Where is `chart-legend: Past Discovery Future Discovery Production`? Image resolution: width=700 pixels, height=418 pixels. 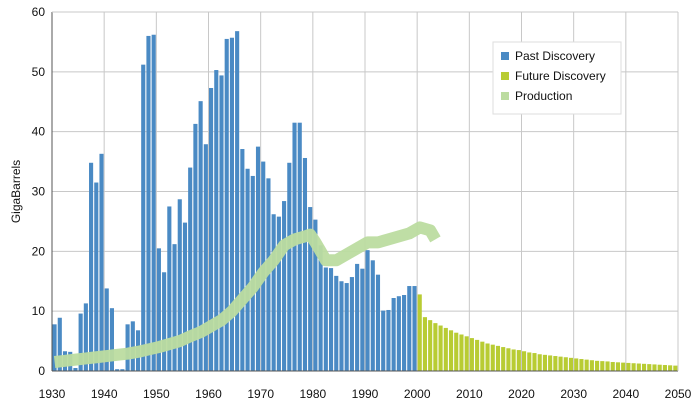 chart-legend: Past Discovery Future Discovery Production is located at coordinates (557, 78).